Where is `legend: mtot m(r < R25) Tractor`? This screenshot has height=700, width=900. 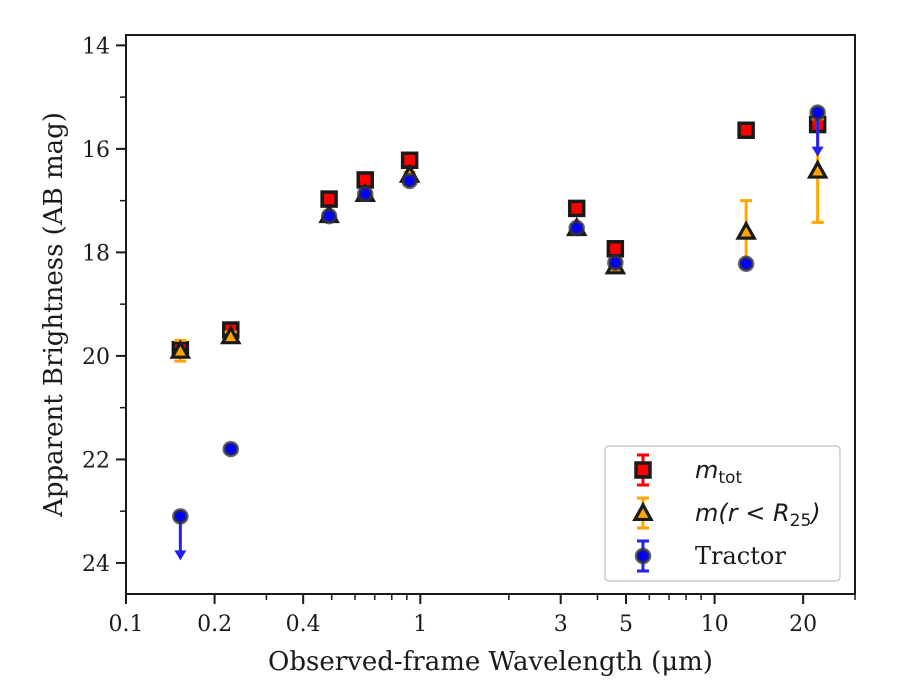 legend: mtot m(r < R25) Tractor is located at coordinates (722, 513).